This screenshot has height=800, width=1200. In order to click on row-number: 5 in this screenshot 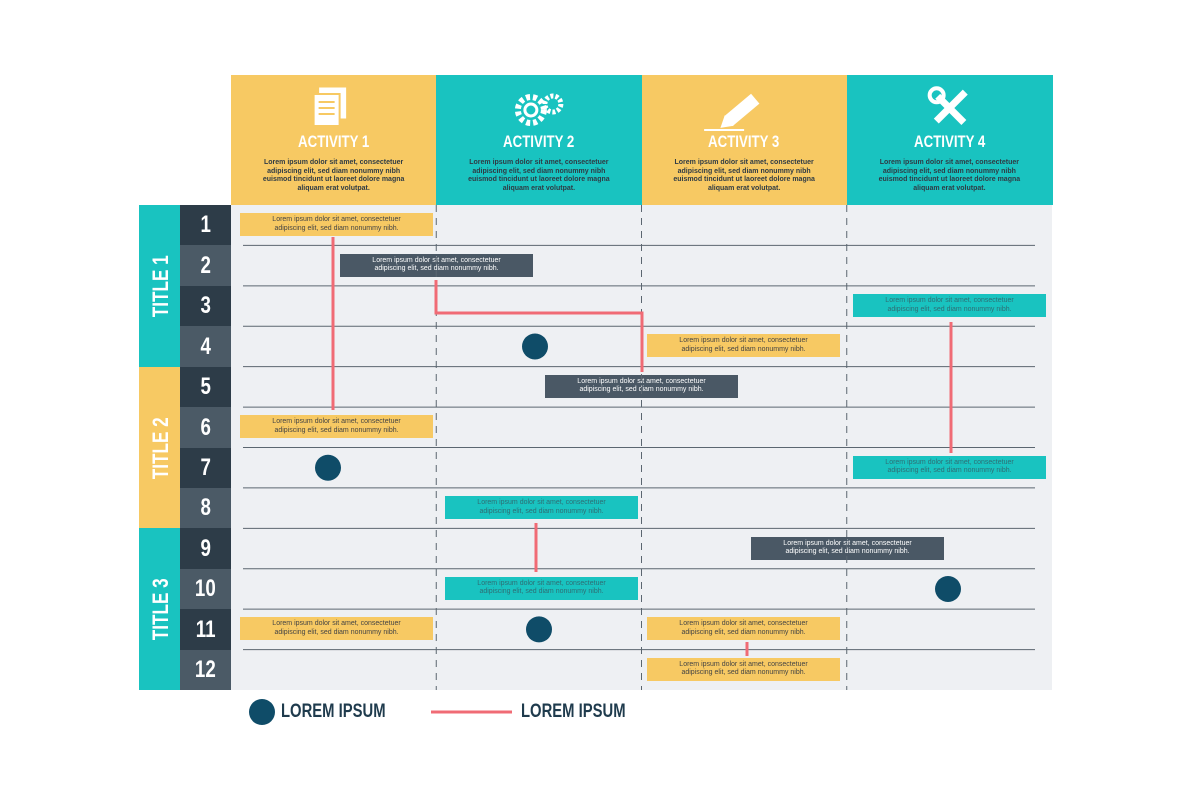, I will do `click(205, 387)`.